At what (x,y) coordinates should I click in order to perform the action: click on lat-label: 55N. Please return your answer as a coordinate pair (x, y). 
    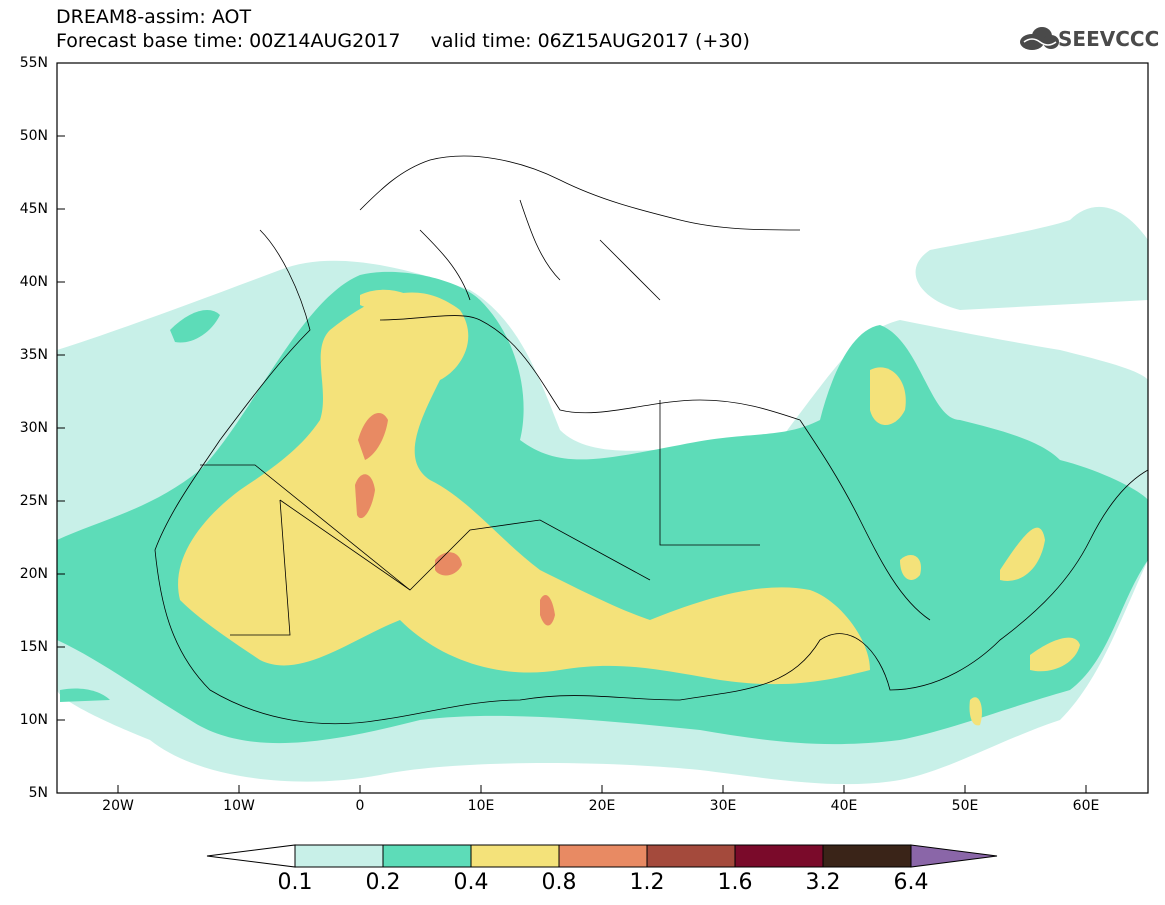
    Looking at the image, I should click on (33, 63).